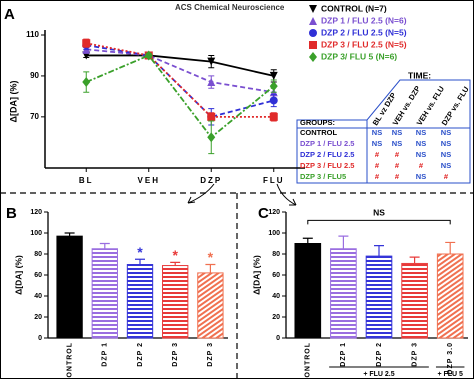 The width and height of the screenshot is (474, 379). What do you see at coordinates (419, 75) in the screenshot?
I see `table-title: TIME:` at bounding box center [419, 75].